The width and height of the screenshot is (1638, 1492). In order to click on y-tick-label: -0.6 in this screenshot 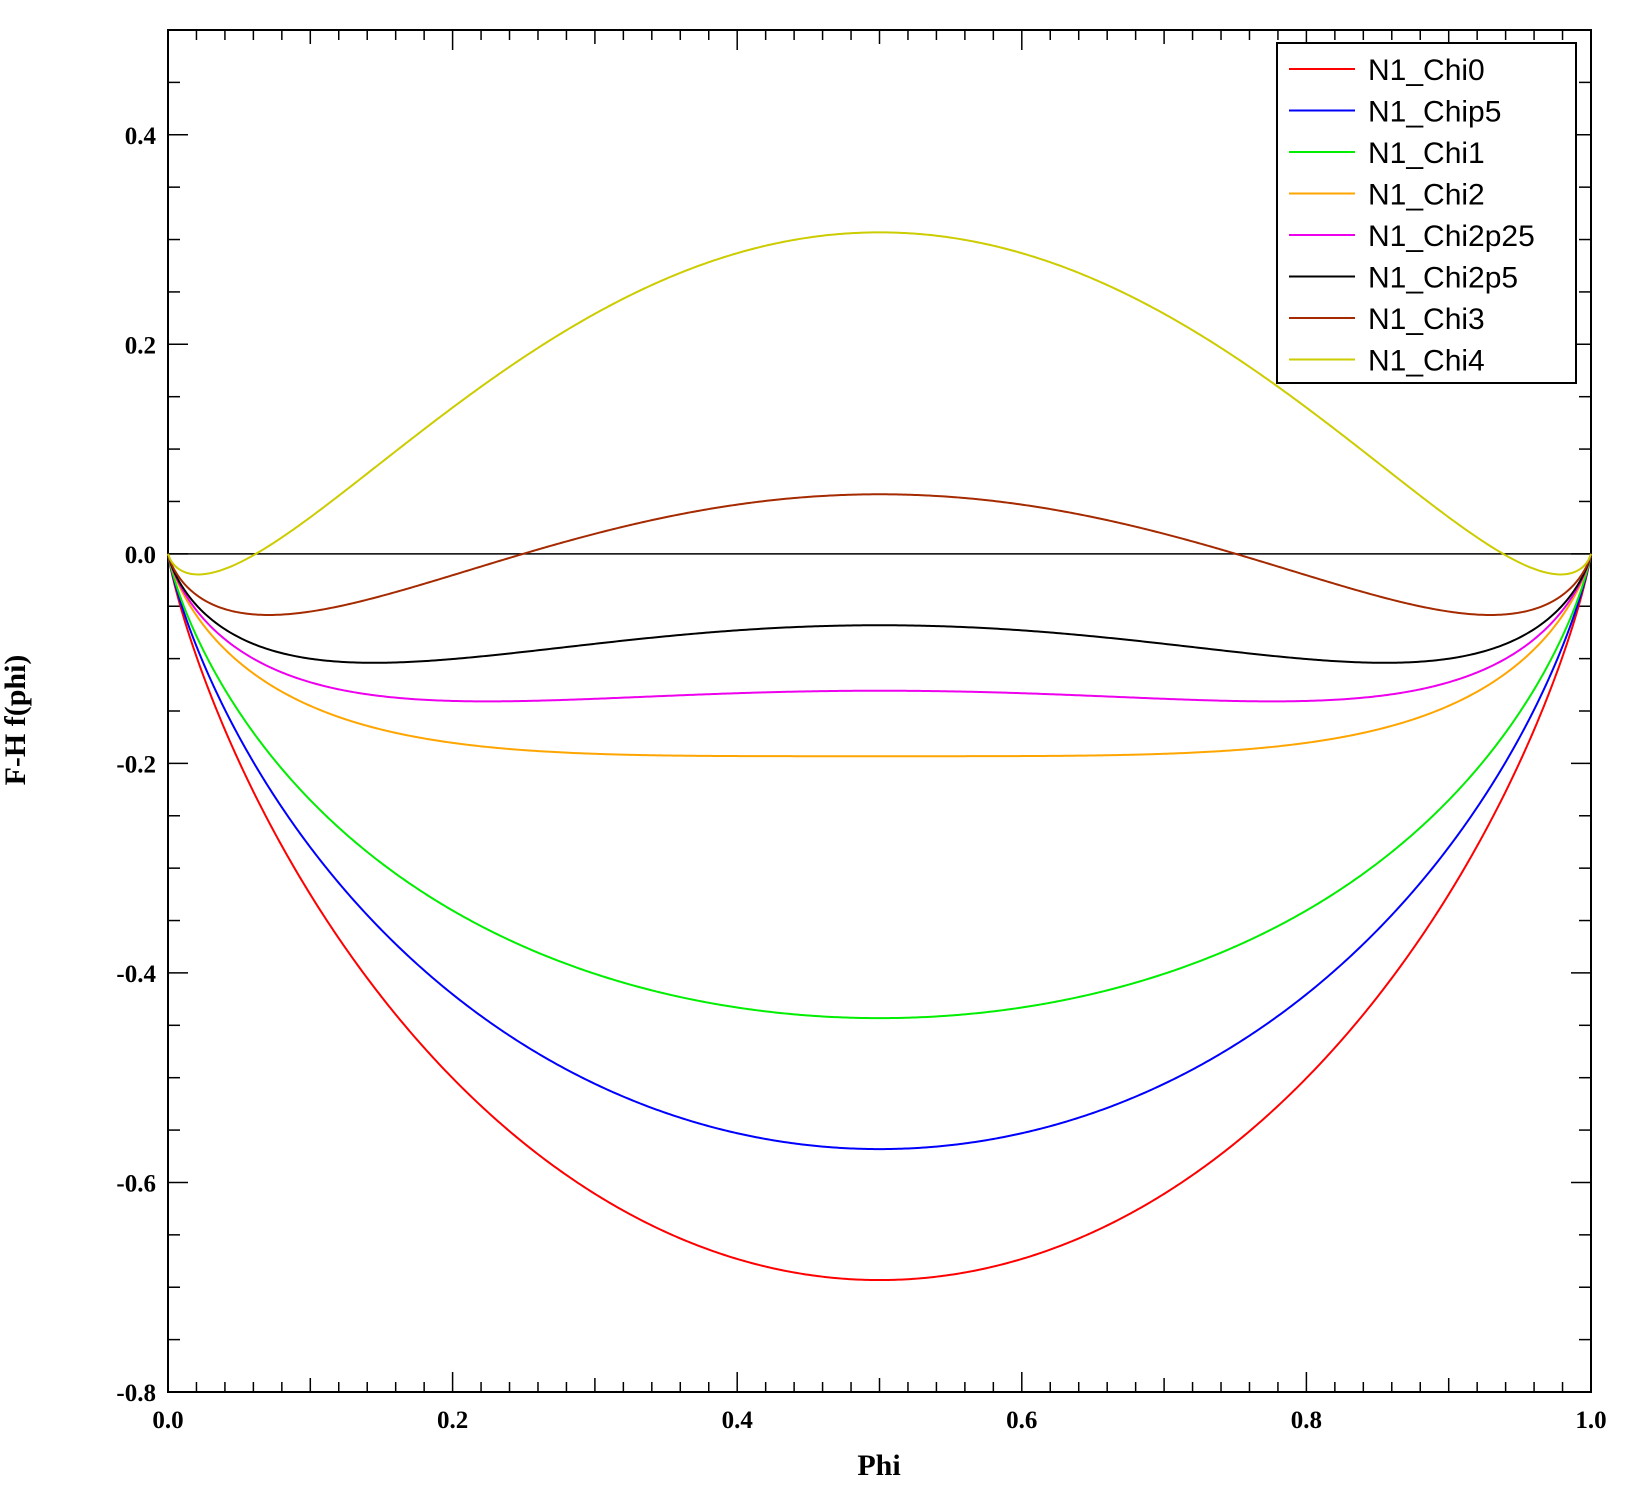, I will do `click(136, 1183)`.